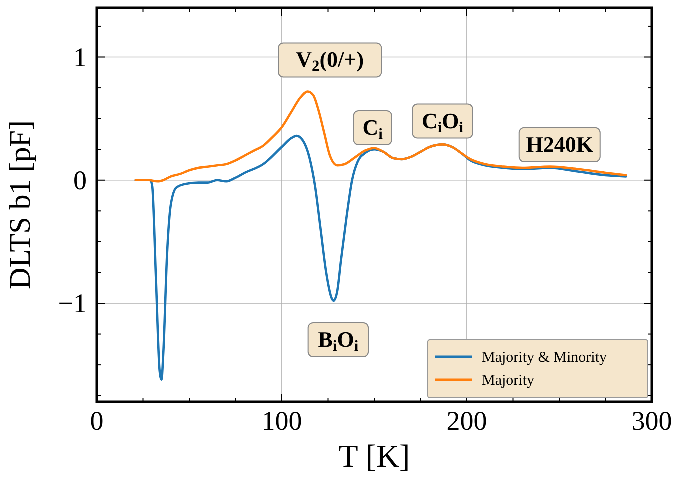 The height and width of the screenshot is (478, 676). What do you see at coordinates (72, 303) in the screenshot?
I see `y-tick-label: −1` at bounding box center [72, 303].